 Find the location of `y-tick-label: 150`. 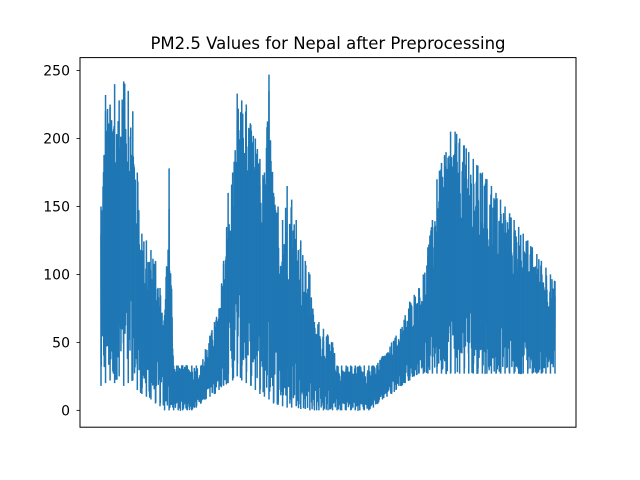

y-tick-label: 150 is located at coordinates (56, 207).